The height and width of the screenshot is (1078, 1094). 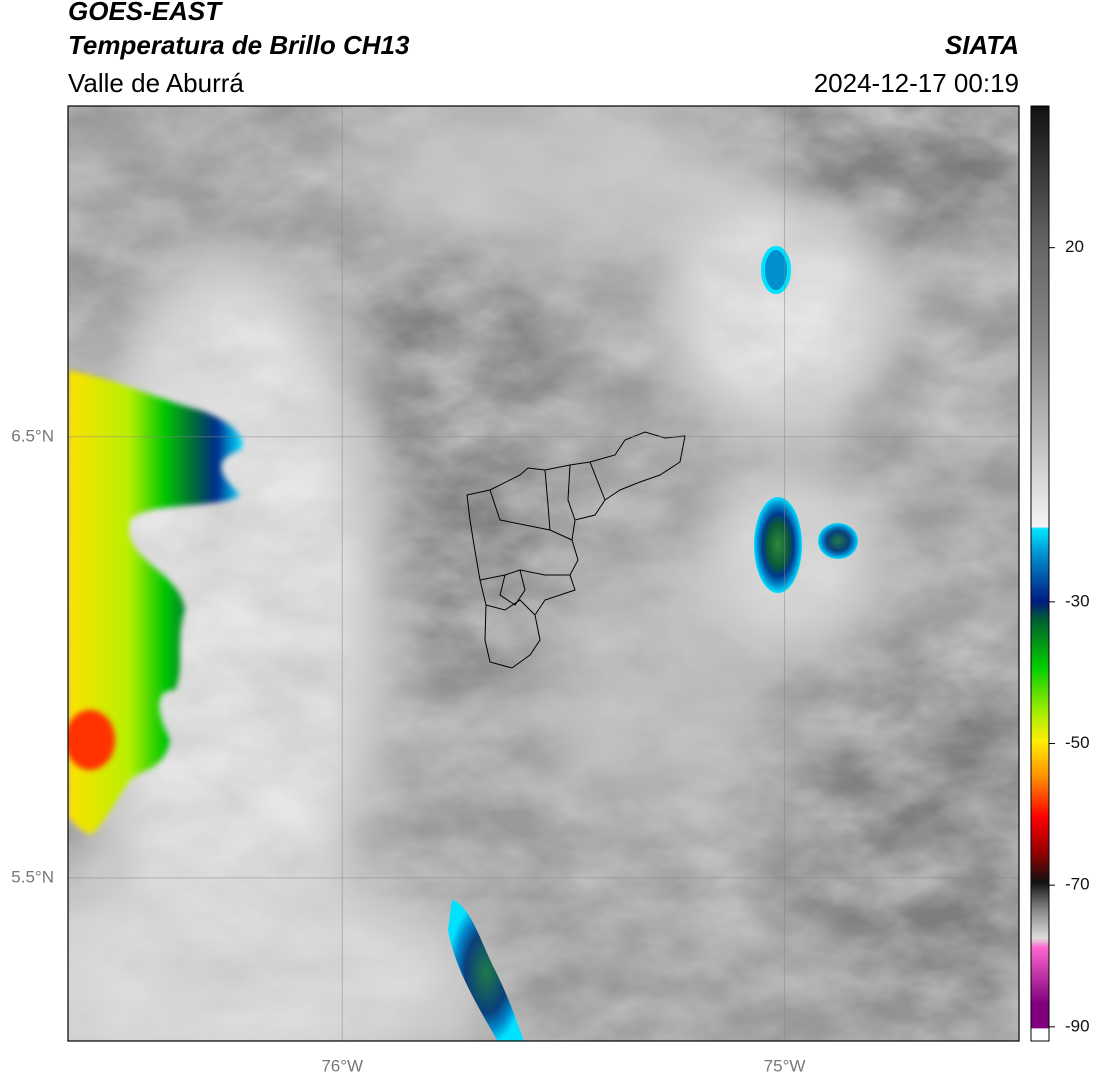 What do you see at coordinates (239, 45) in the screenshot?
I see `subtitle: Temperatura de Brillo CH13` at bounding box center [239, 45].